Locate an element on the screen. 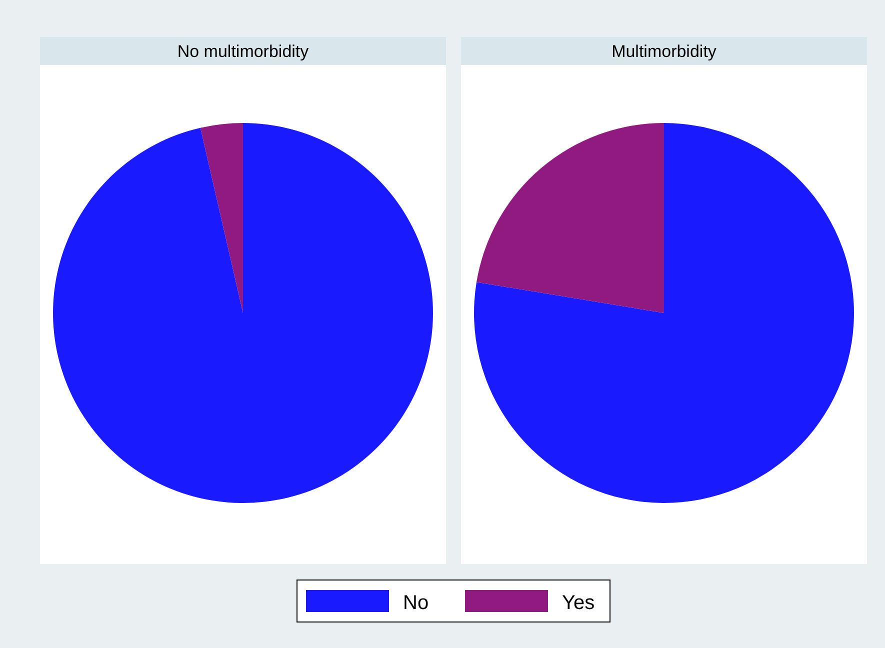 The width and height of the screenshot is (885, 648). chart-title: No multimorbidity is located at coordinates (243, 51).